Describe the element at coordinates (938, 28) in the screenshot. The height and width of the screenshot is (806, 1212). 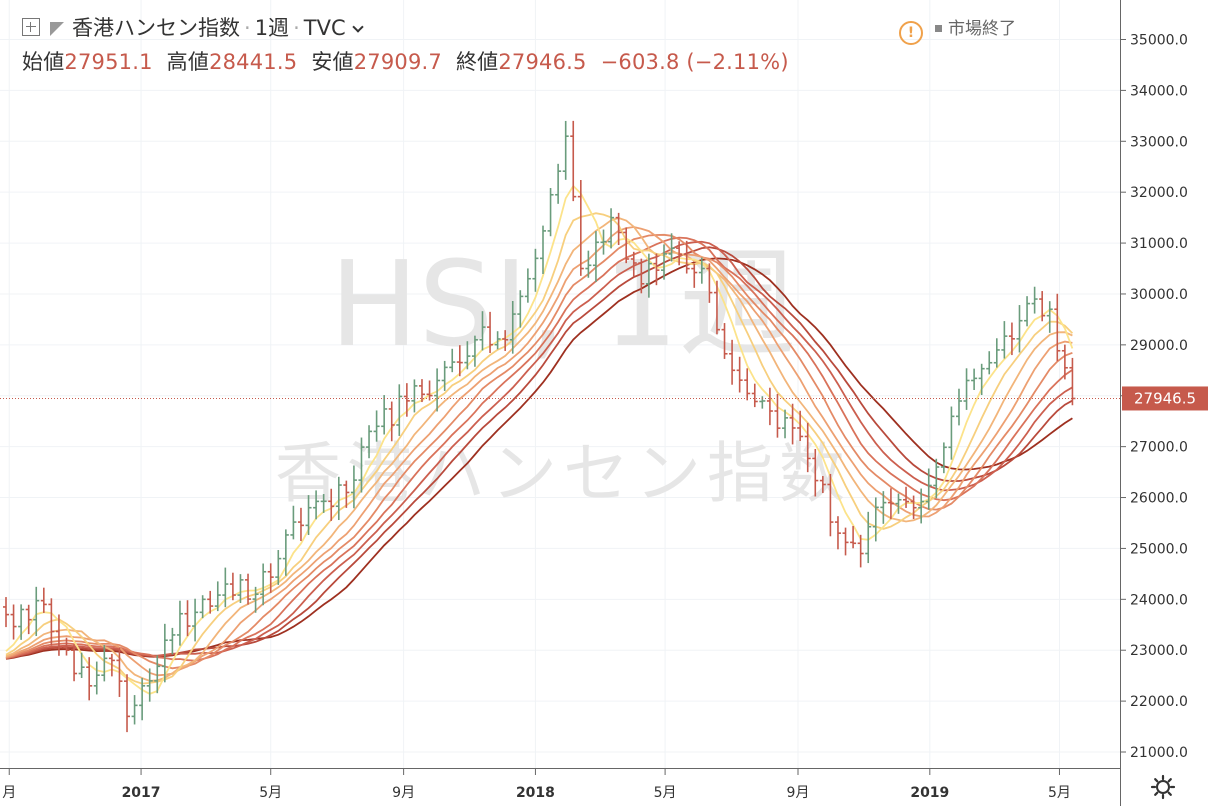
I see `status-dot-icon` at that location.